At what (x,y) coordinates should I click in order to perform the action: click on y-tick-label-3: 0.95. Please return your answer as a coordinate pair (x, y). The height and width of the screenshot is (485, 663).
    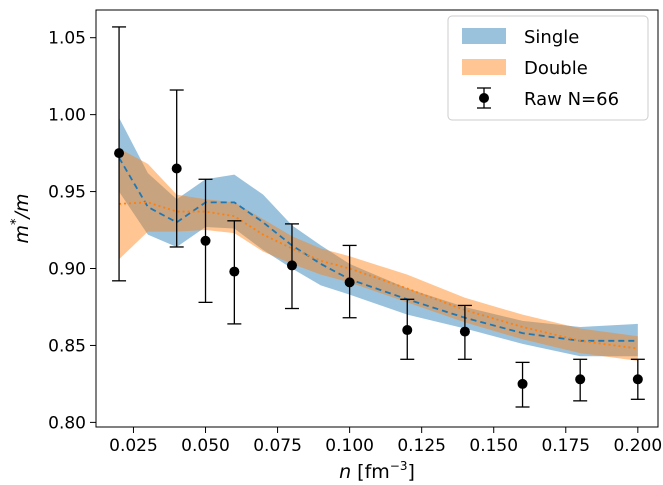
    Looking at the image, I should click on (67, 193).